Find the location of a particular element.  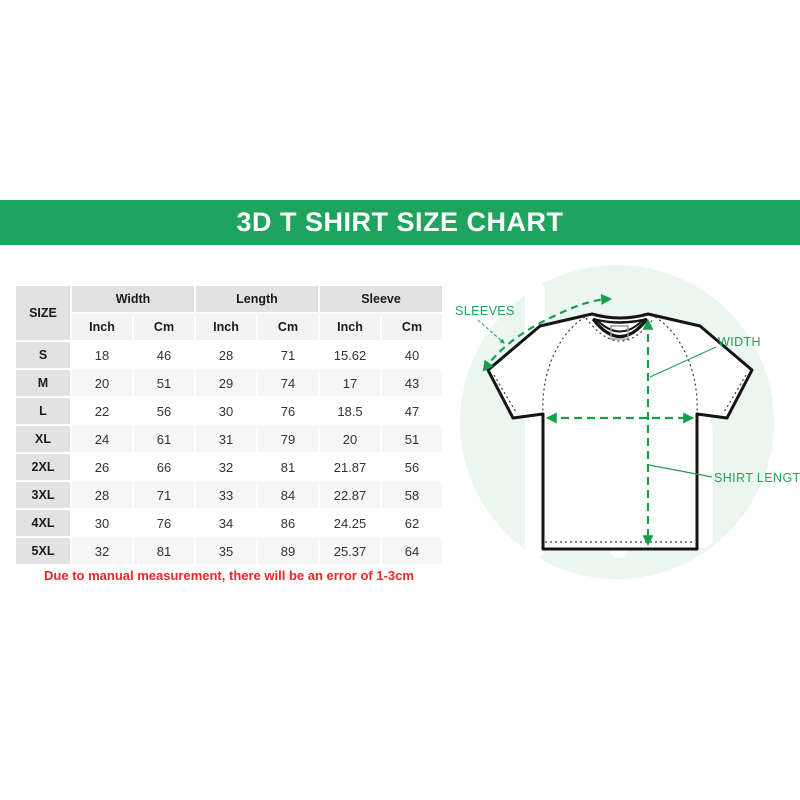

table-row: 4XL 30 76 34 86 24.25 62 is located at coordinates (229, 523).